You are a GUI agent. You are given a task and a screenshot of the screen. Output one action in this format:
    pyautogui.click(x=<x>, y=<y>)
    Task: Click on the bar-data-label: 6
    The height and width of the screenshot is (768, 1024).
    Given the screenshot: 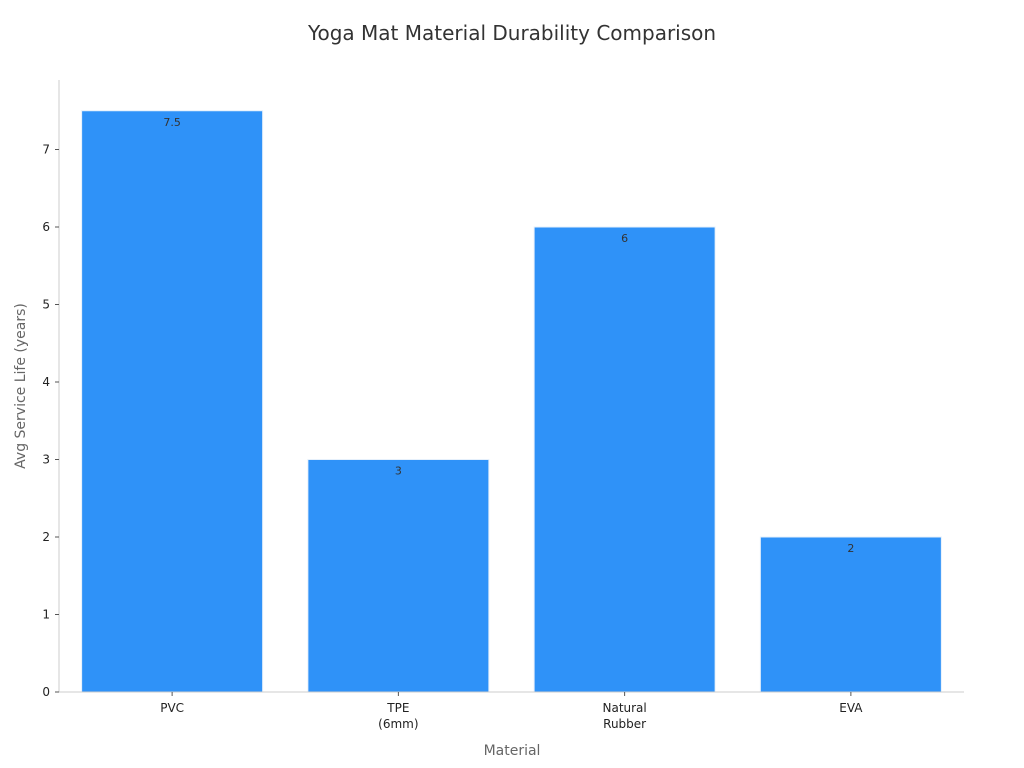 What is the action you would take?
    pyautogui.click(x=624, y=238)
    